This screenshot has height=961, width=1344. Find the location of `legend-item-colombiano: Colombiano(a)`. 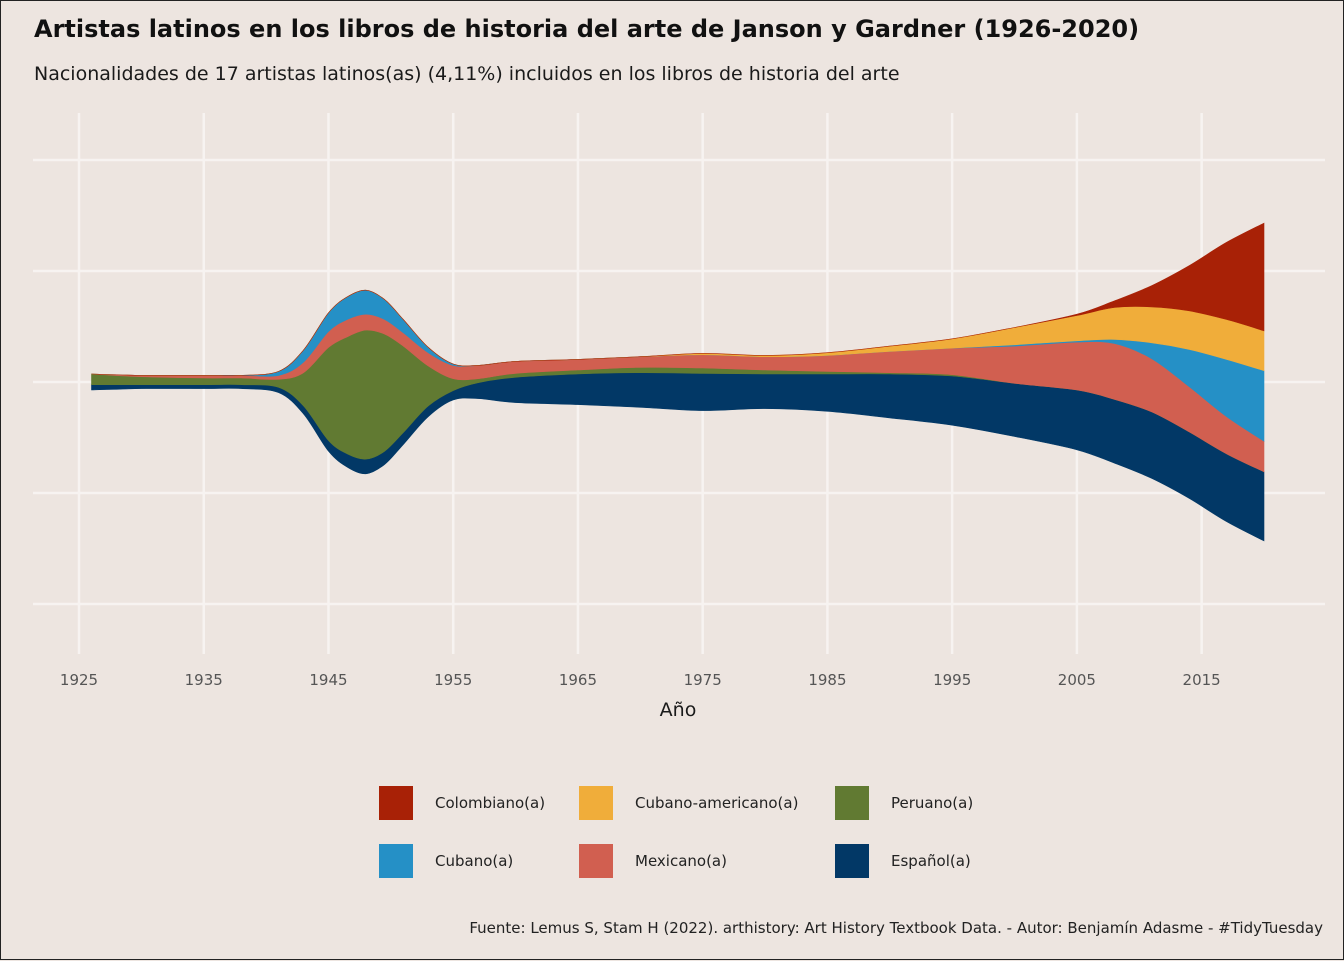

legend-item-colombiano: Colombiano(a) is located at coordinates (479, 803).